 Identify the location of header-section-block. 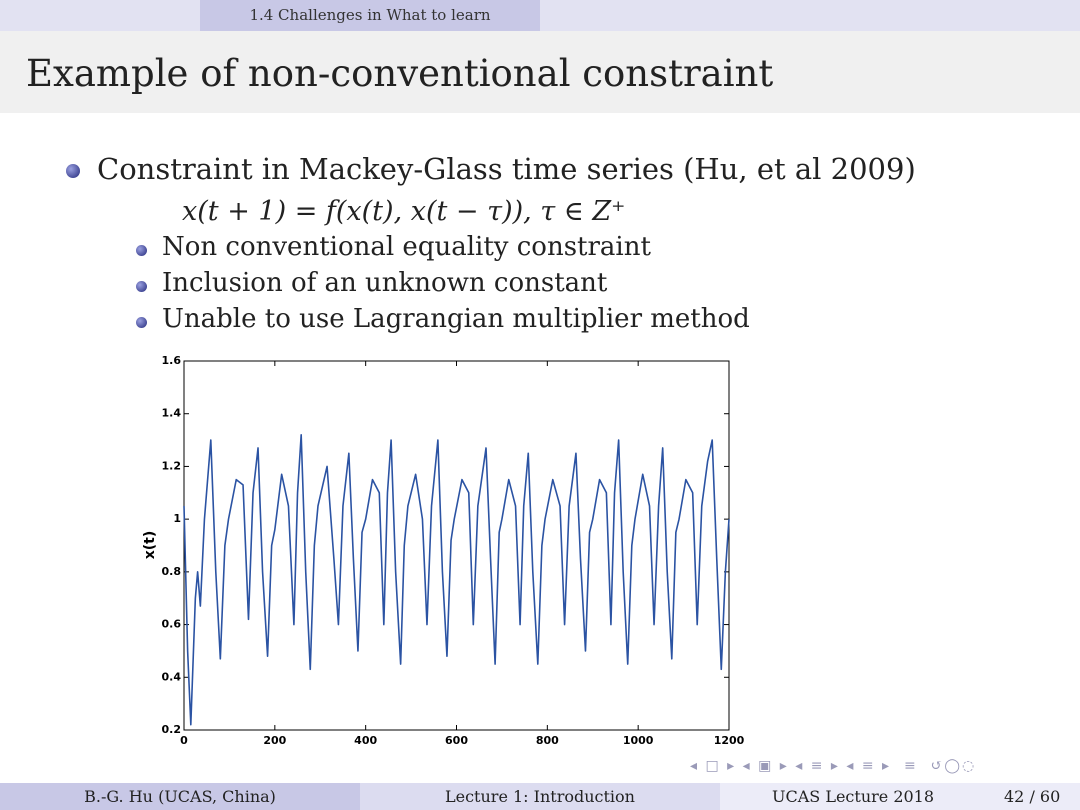
(370, 15).